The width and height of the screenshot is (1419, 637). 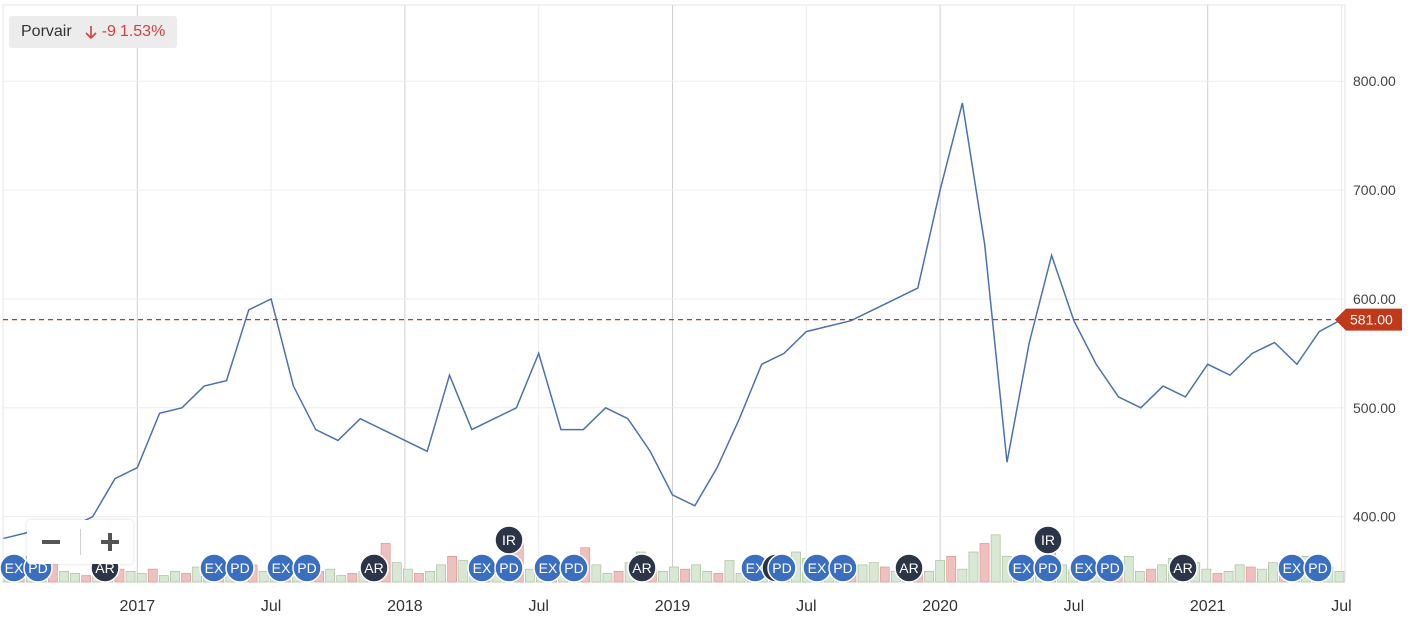 I want to click on last-price-label: 581.00, so click(x=1371, y=320).